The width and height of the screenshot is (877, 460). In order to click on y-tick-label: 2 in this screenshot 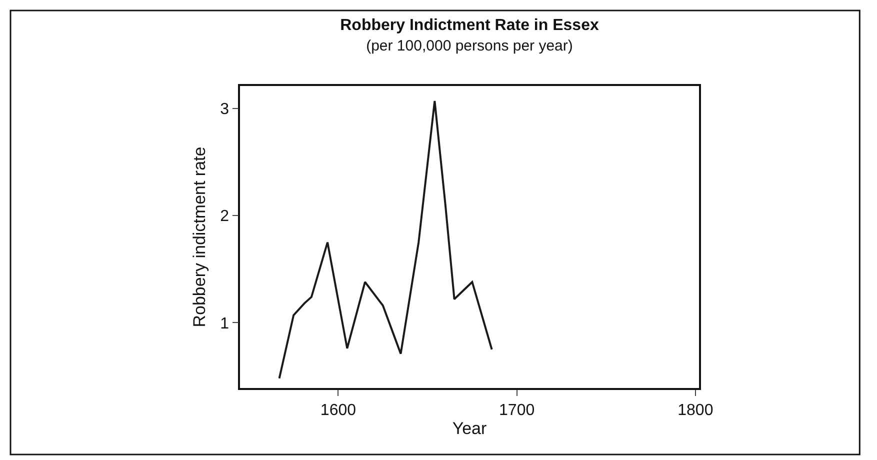, I will do `click(225, 217)`.